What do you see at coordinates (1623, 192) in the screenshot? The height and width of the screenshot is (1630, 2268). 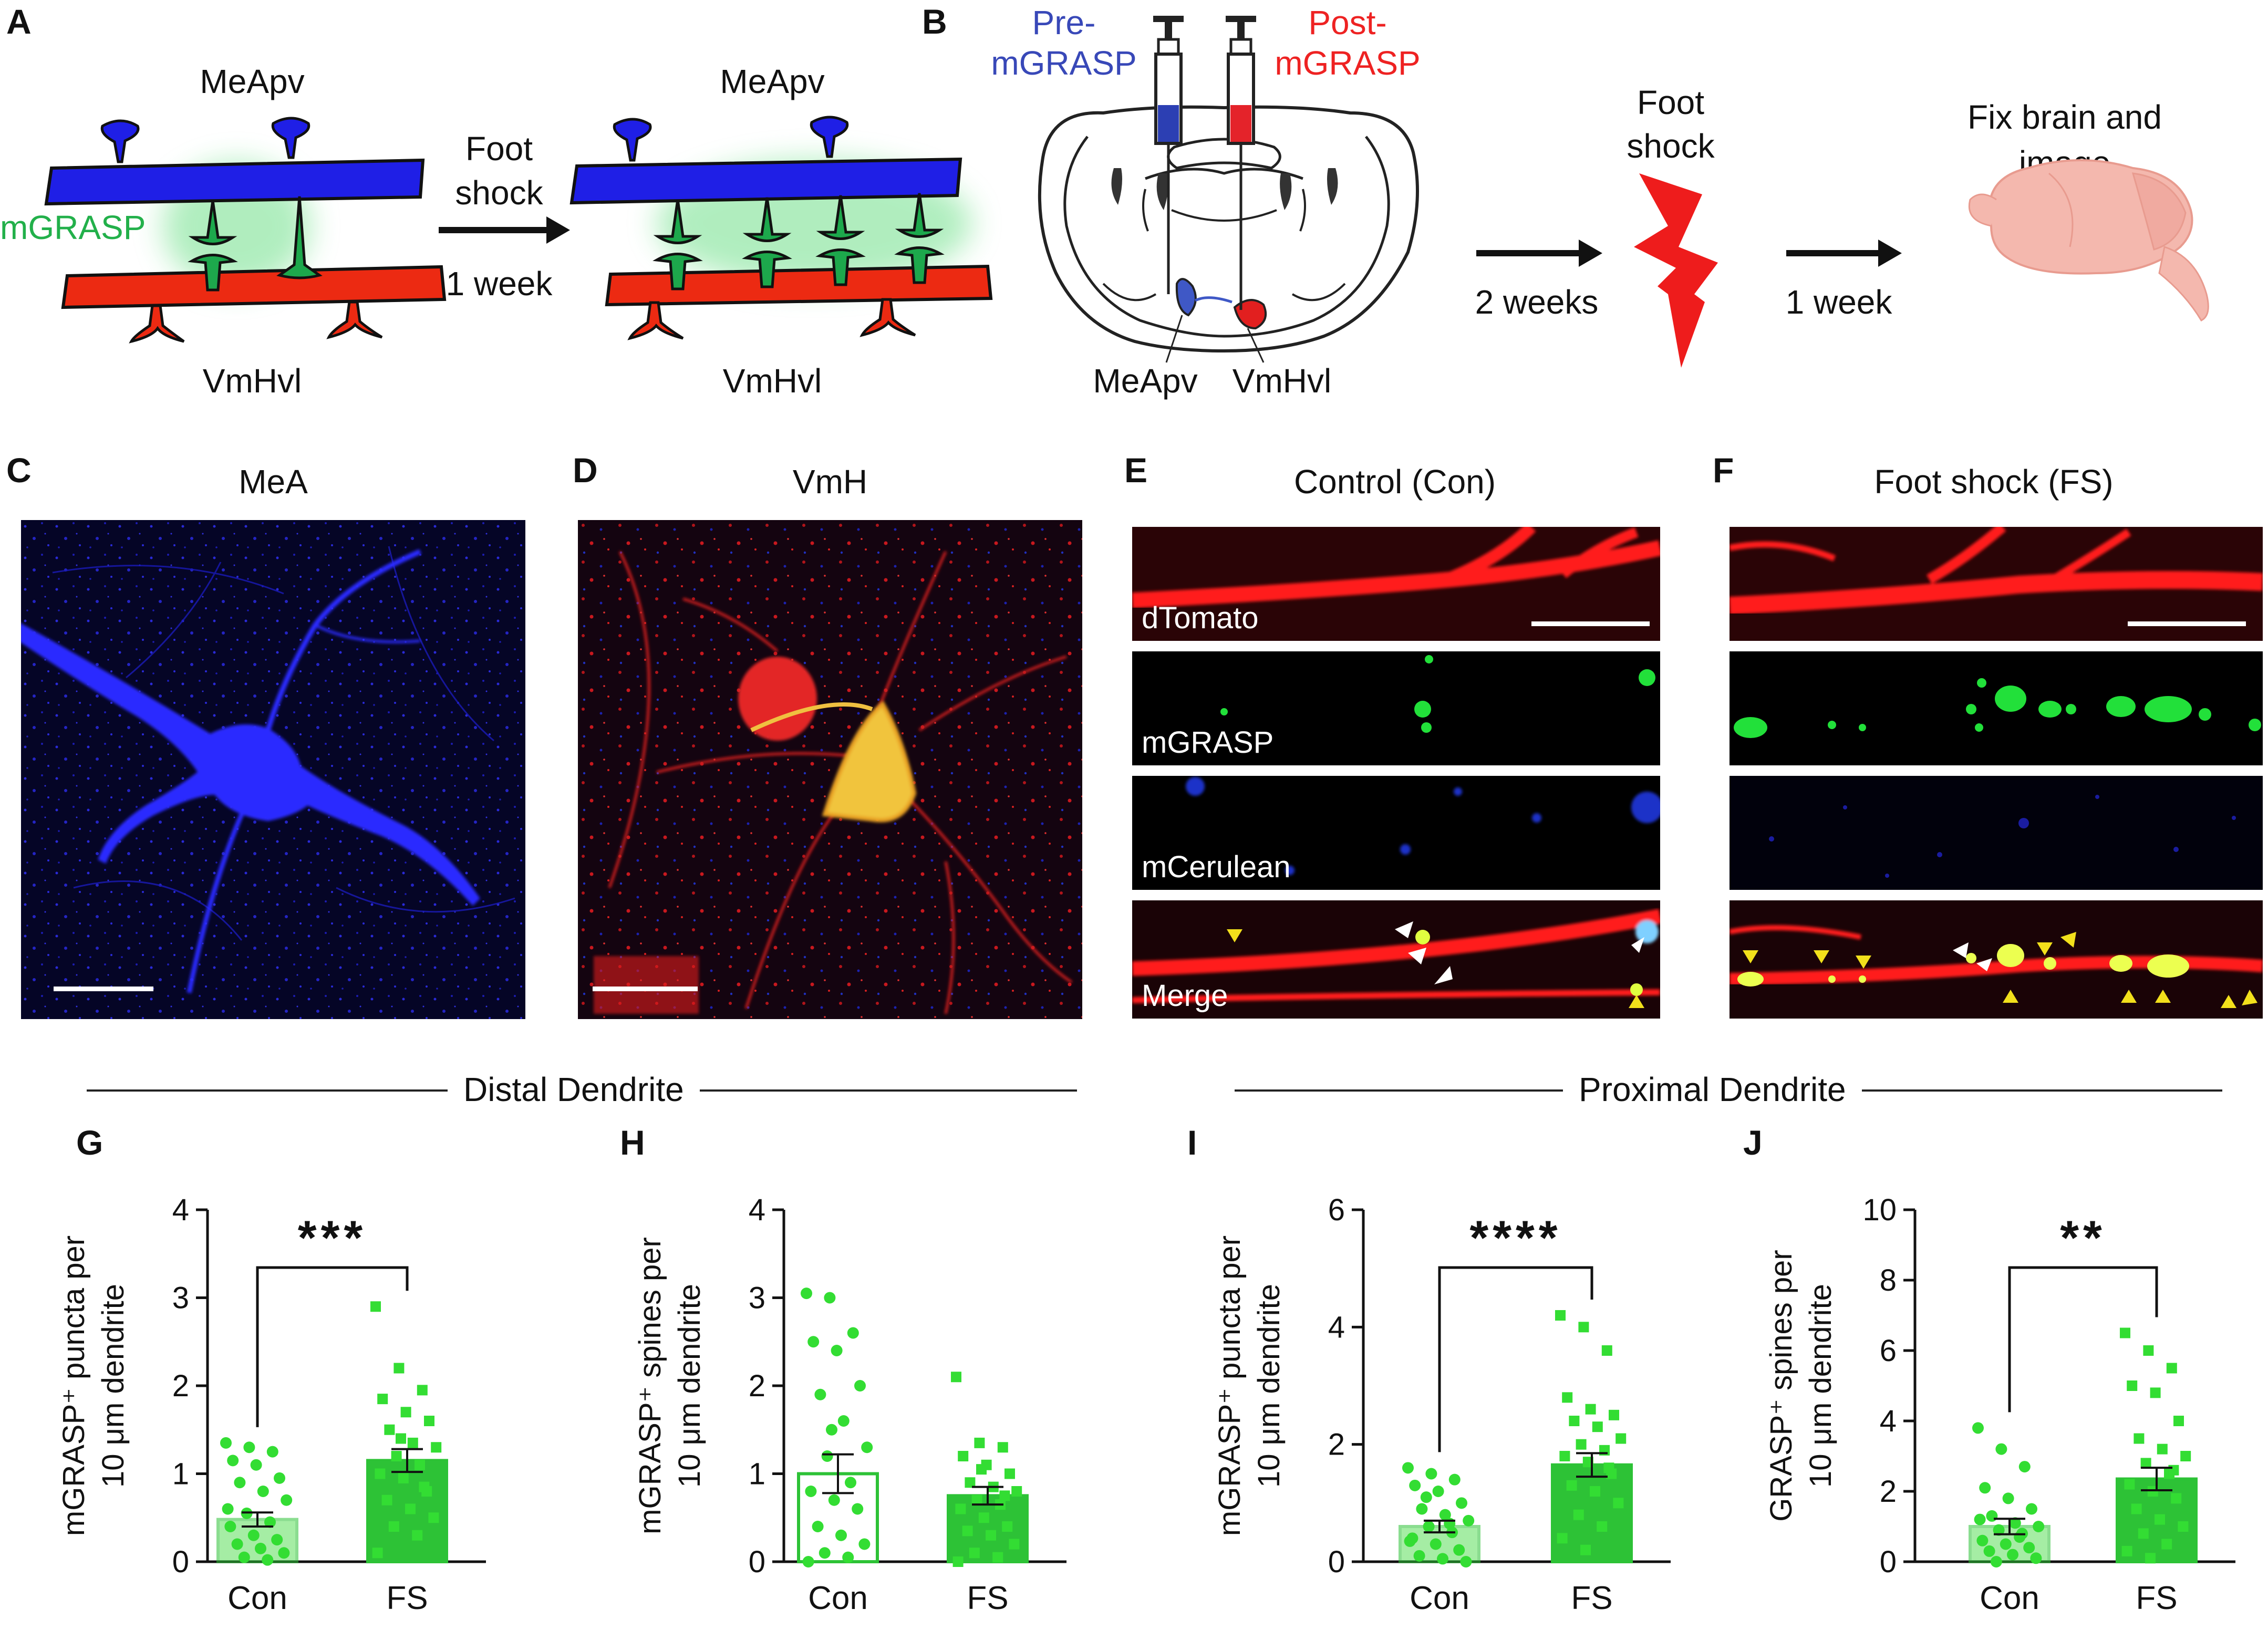 I see `panel-b-diagram` at bounding box center [1623, 192].